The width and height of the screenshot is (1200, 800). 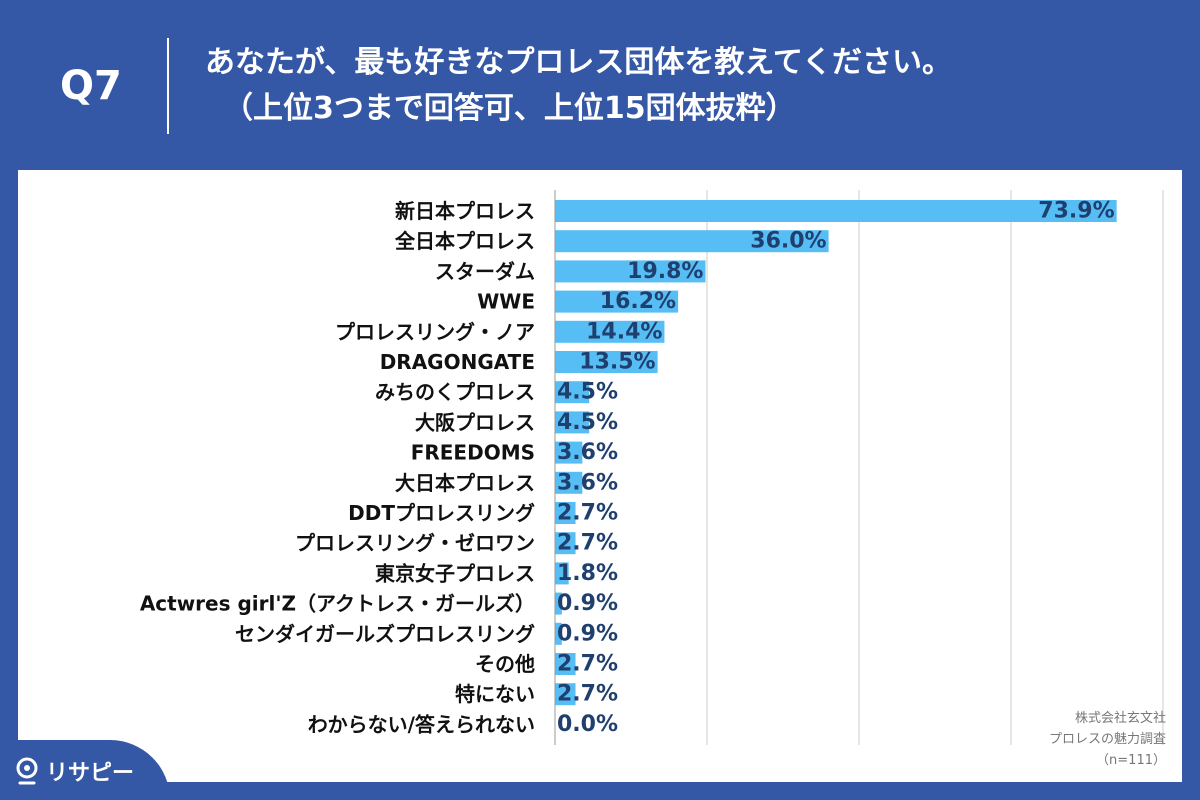 I want to click on question-title-line2: （上位3つまで回答可、上位15団体抜粋）, so click(x=509, y=108).